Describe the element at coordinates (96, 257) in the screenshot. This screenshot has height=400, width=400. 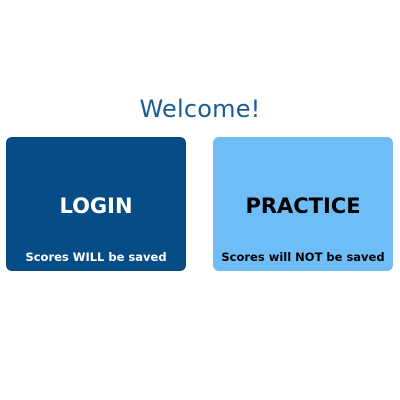
I see `login-subtitle: Scores WILL be saved` at that location.